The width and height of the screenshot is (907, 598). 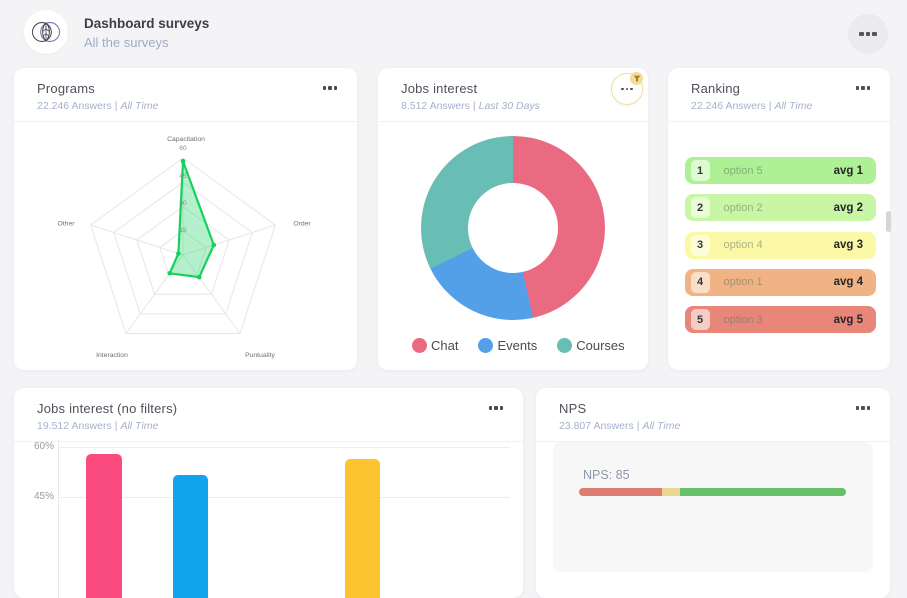 I want to click on rank-number: 1, so click(x=700, y=170).